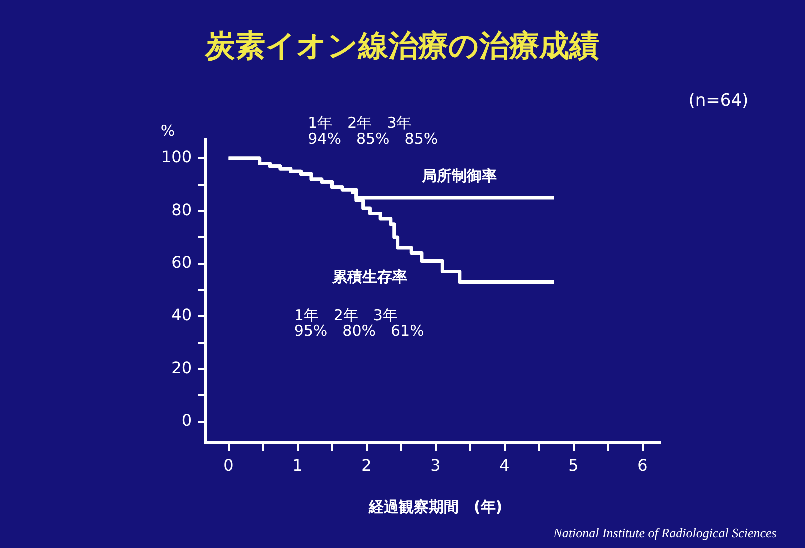 Image resolution: width=805 pixels, height=548 pixels. I want to click on x-tick-label: 0, so click(229, 465).